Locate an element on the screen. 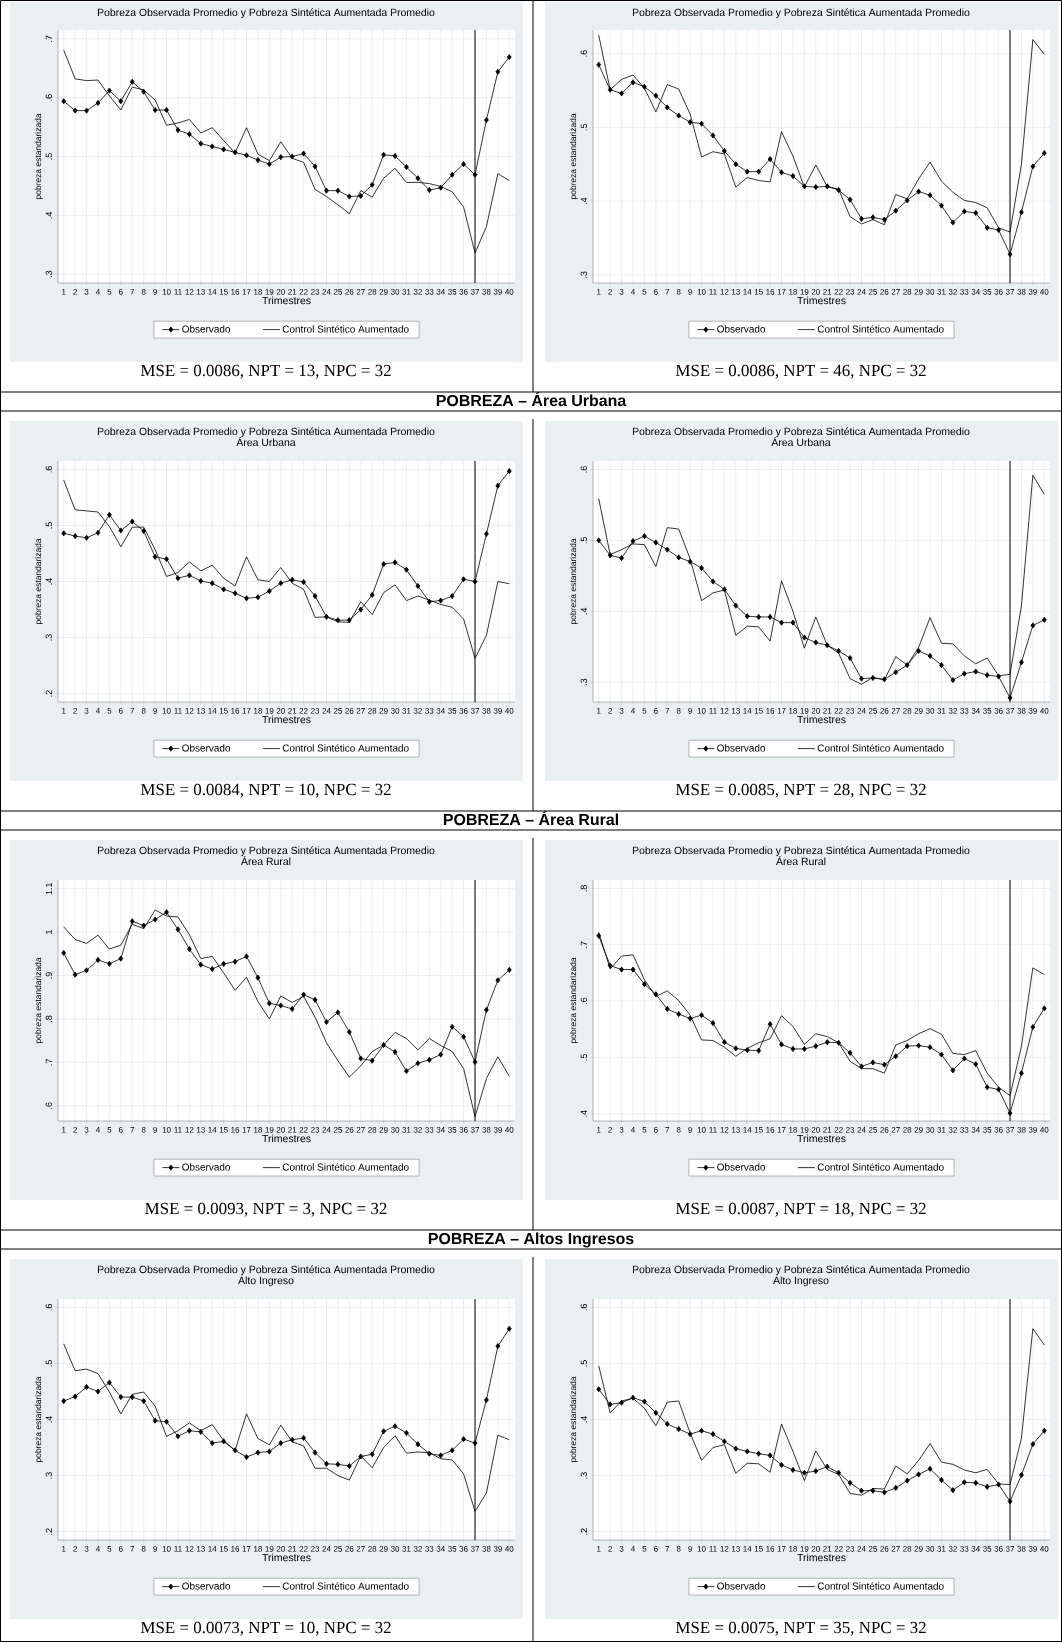 The image size is (1062, 1642). text: MSE = 0.0073, NPT = 10, NPC = 32 is located at coordinates (265, 1628).